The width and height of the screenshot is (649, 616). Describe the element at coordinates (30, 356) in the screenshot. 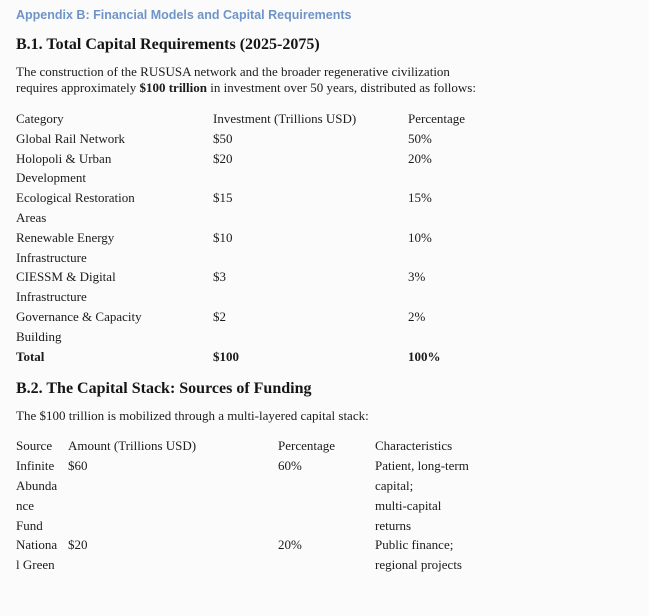

I see `category-cell: Total` at that location.